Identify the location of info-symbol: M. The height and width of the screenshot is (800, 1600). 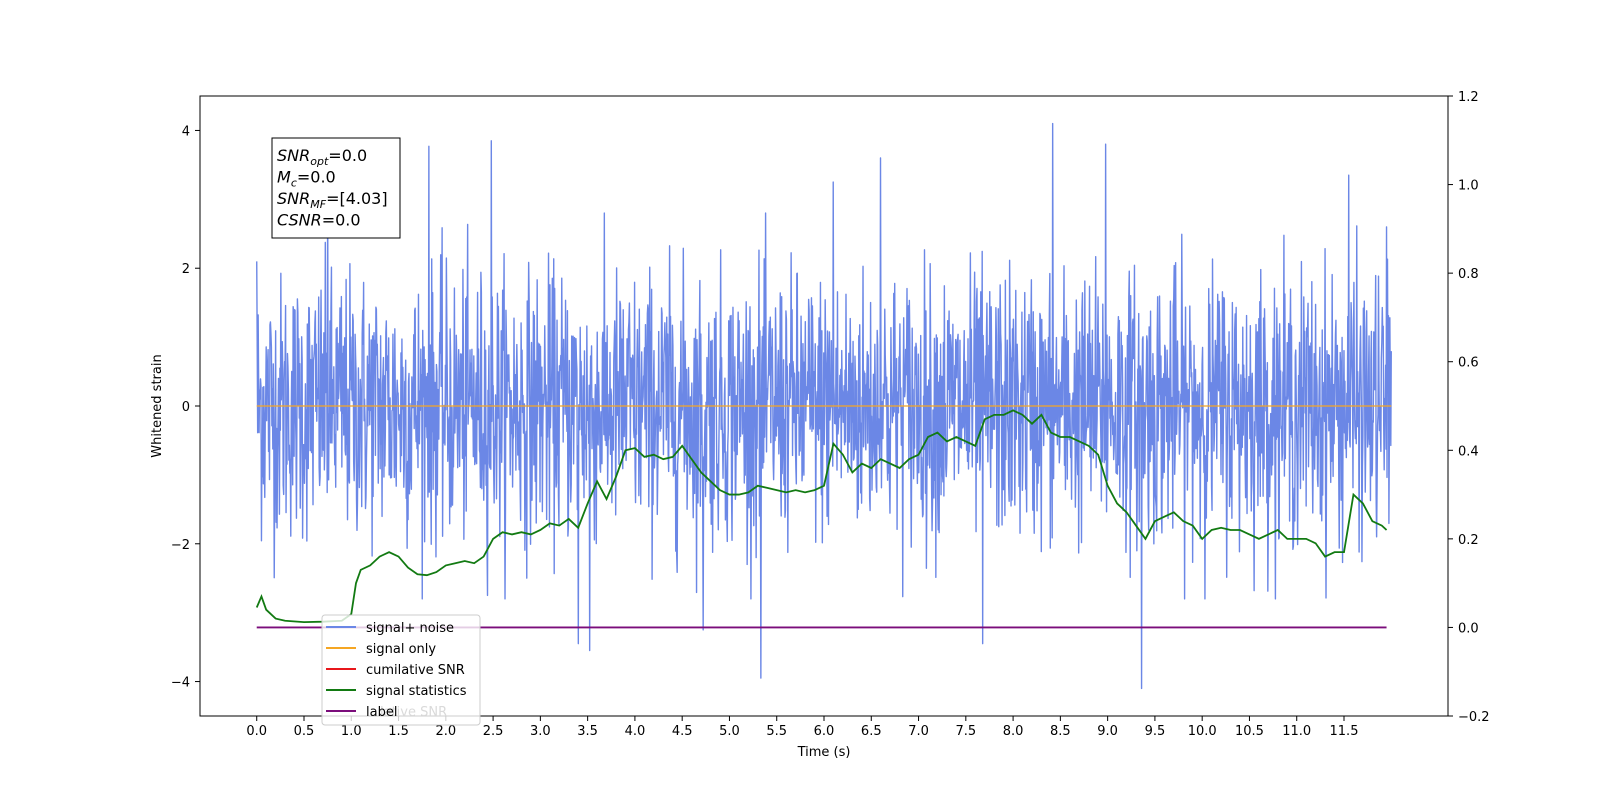
(284, 177).